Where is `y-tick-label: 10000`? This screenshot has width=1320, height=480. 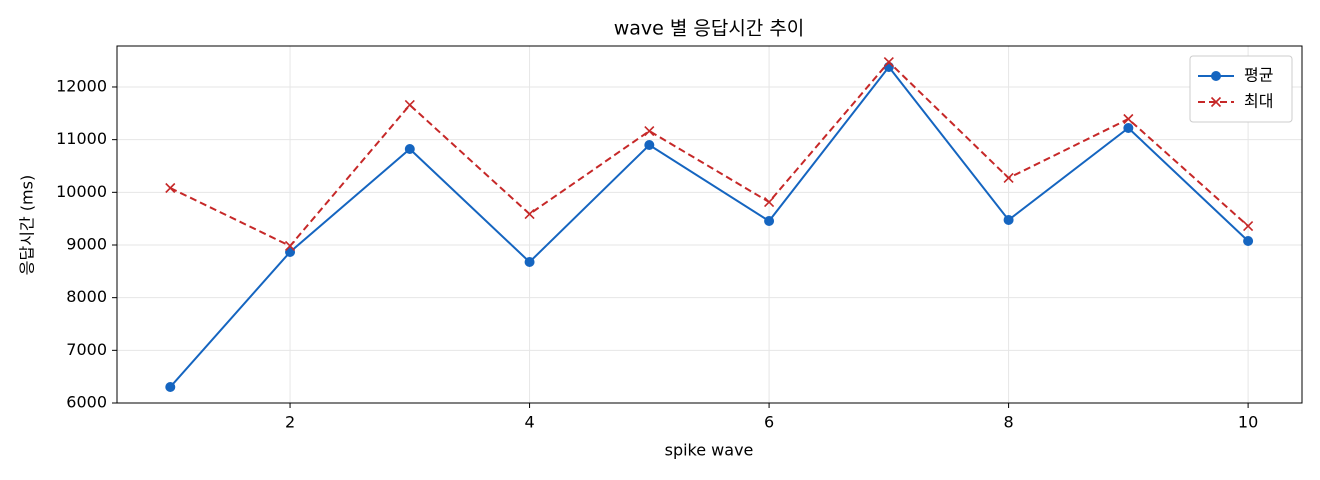 y-tick-label: 10000 is located at coordinates (81, 191).